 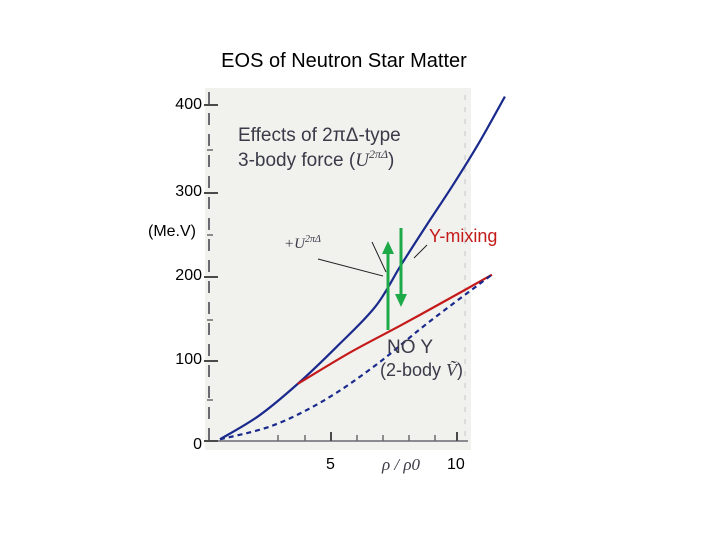 What do you see at coordinates (362, 160) in the screenshot?
I see `effects-u: U` at bounding box center [362, 160].